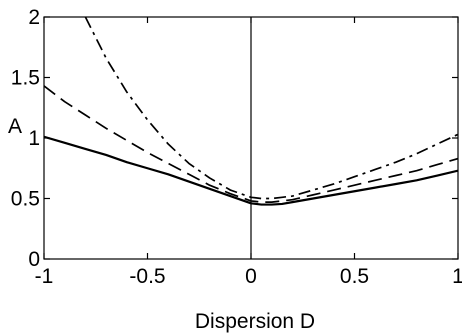  Describe the element at coordinates (354, 276) in the screenshot. I see `x-tick-label: 0.5` at that location.